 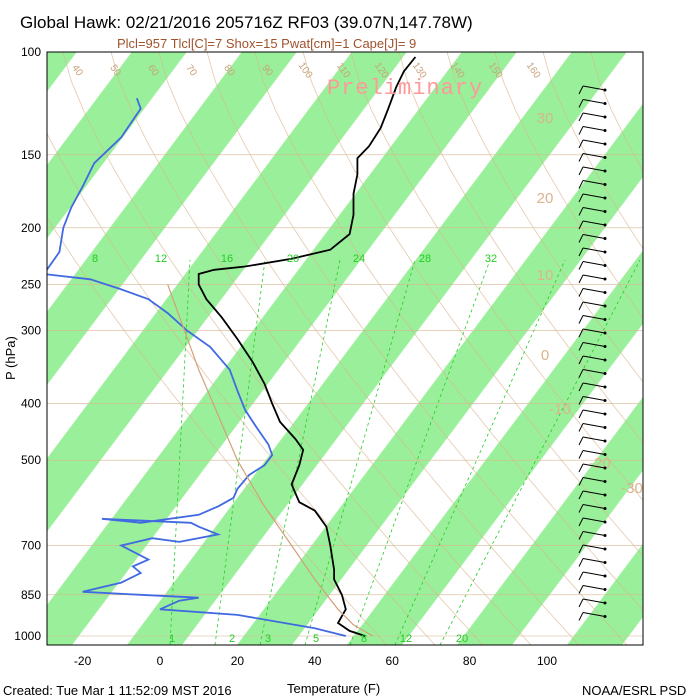 I want to click on isotherm-label: 30, so click(x=545, y=118).